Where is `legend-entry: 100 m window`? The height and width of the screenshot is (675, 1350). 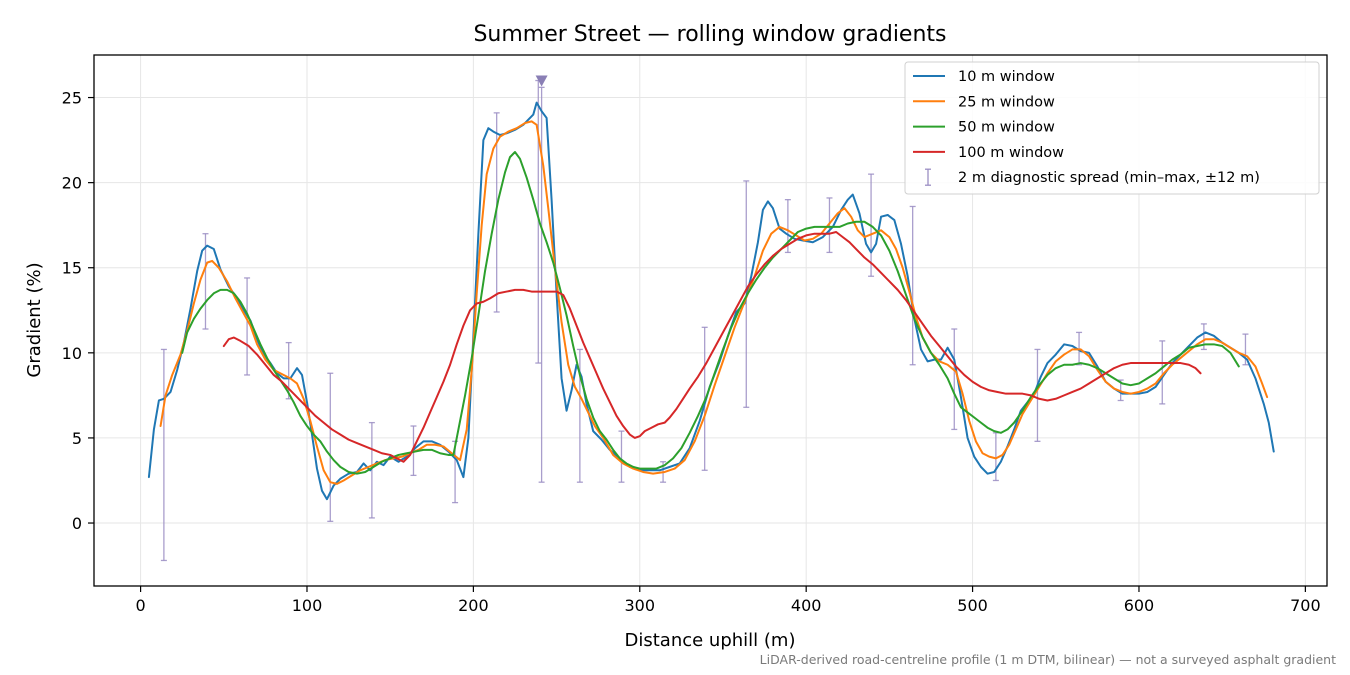 legend-entry: 100 m window is located at coordinates (988, 153).